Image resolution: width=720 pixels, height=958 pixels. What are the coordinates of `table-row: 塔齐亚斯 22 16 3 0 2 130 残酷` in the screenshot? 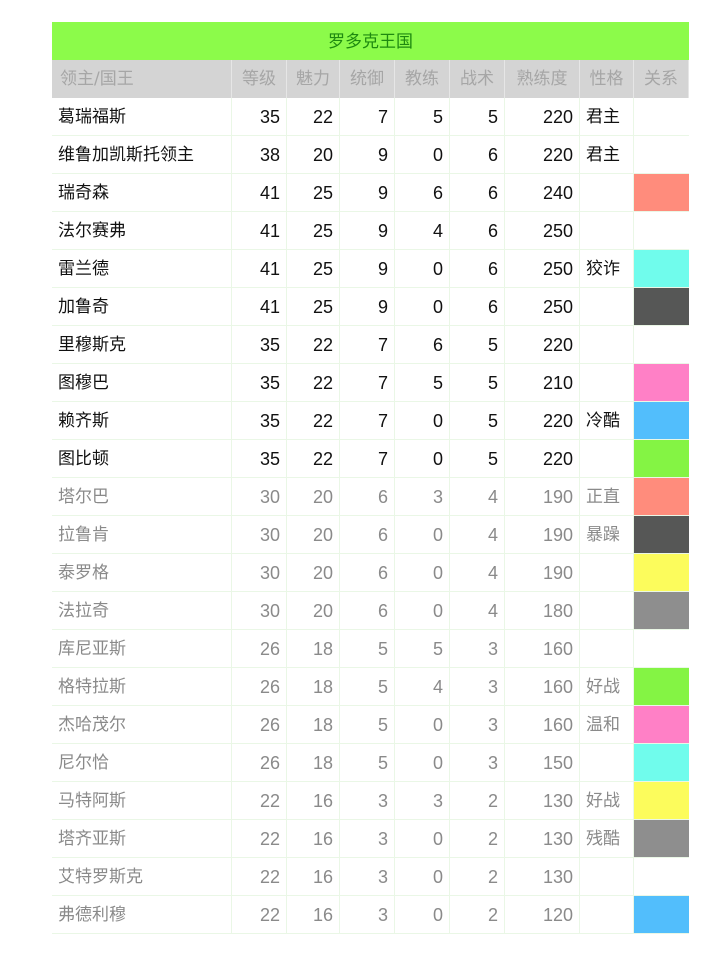 It's located at (370, 839).